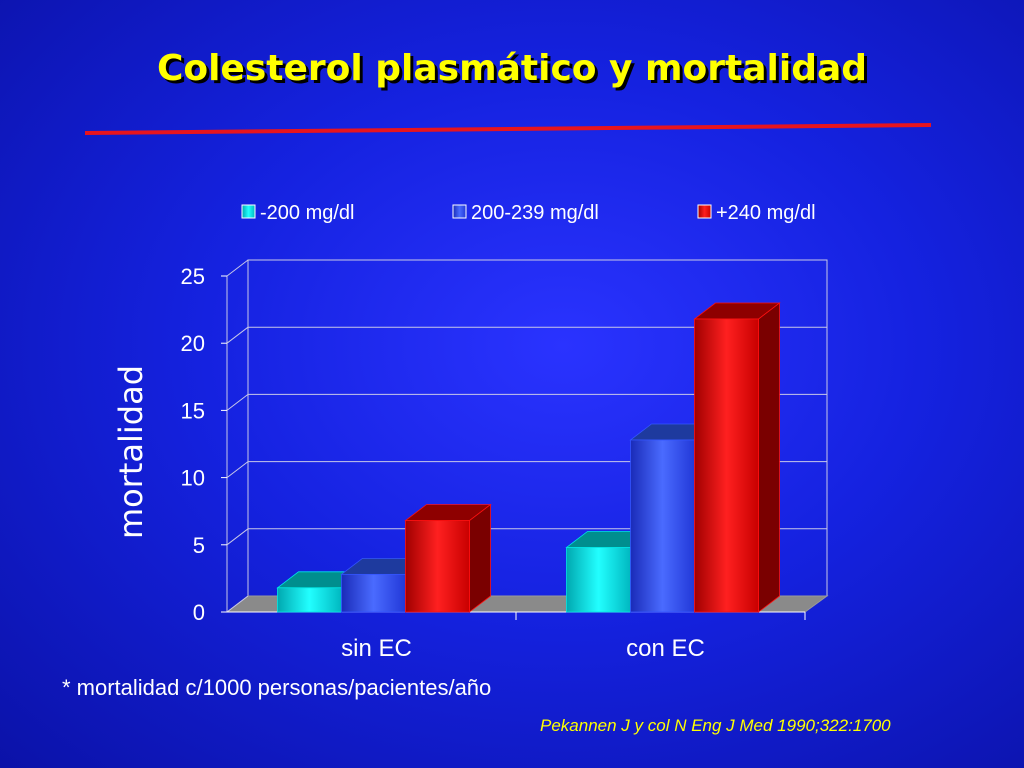 The image size is (1024, 768). What do you see at coordinates (193, 410) in the screenshot?
I see `y-tick-label: 15` at bounding box center [193, 410].